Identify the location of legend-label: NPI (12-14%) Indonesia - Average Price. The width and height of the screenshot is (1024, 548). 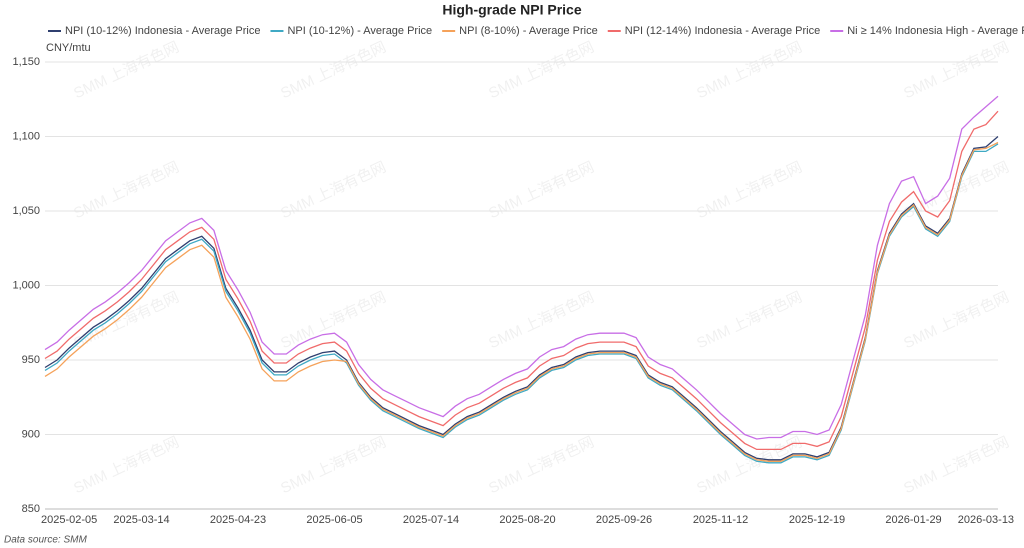
(722, 31).